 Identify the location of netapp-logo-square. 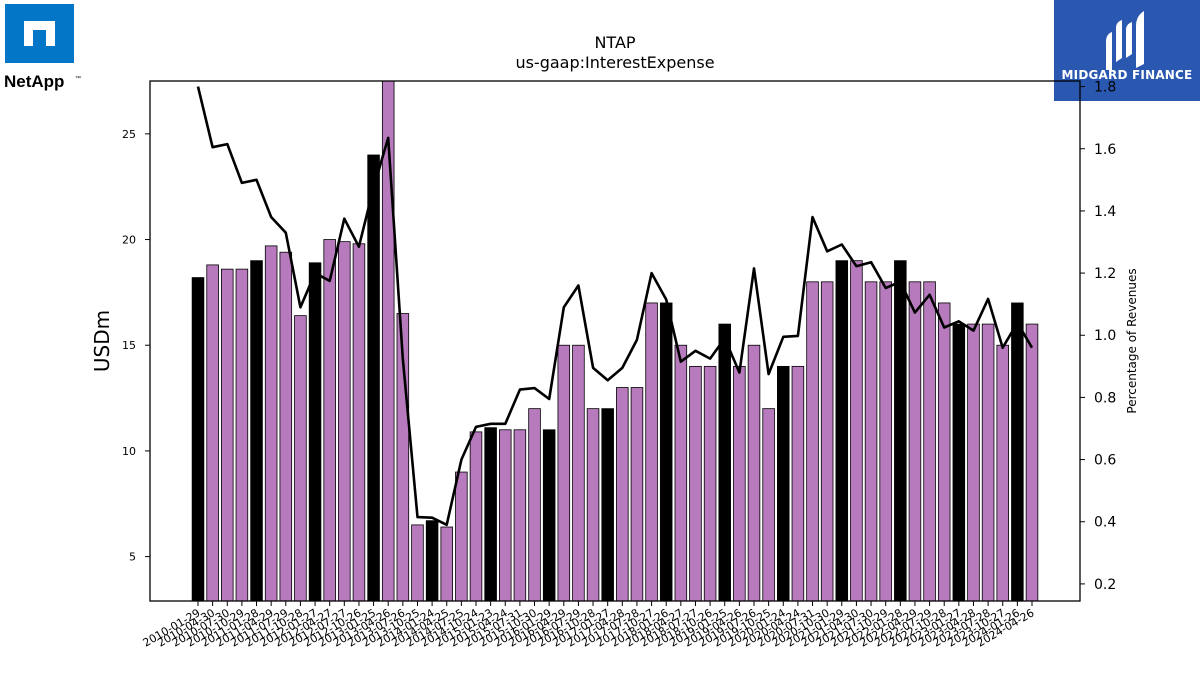
(39, 33).